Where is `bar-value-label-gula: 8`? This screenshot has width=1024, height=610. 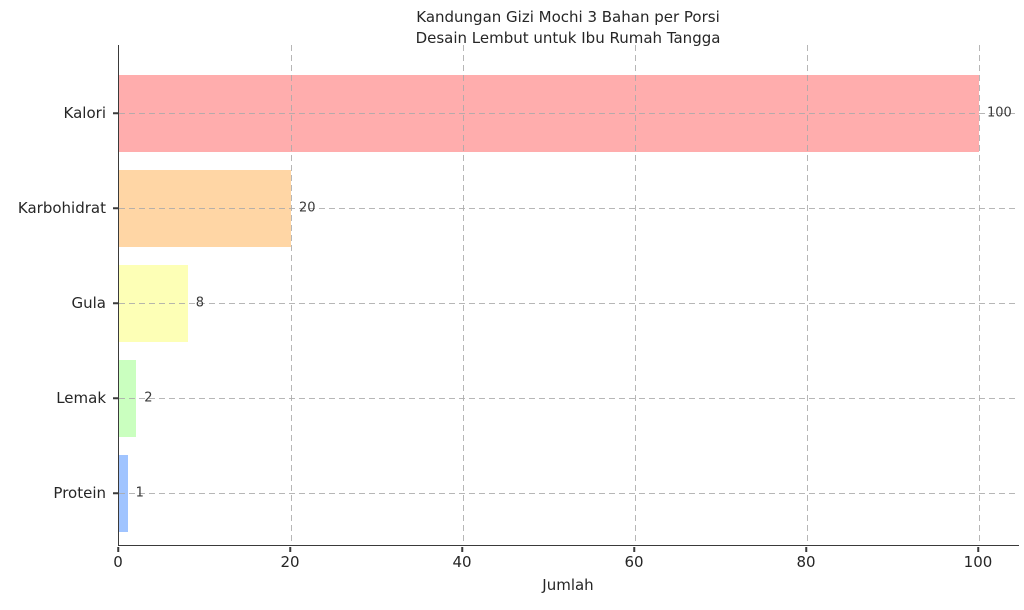 bar-value-label-gula: 8 is located at coordinates (200, 303).